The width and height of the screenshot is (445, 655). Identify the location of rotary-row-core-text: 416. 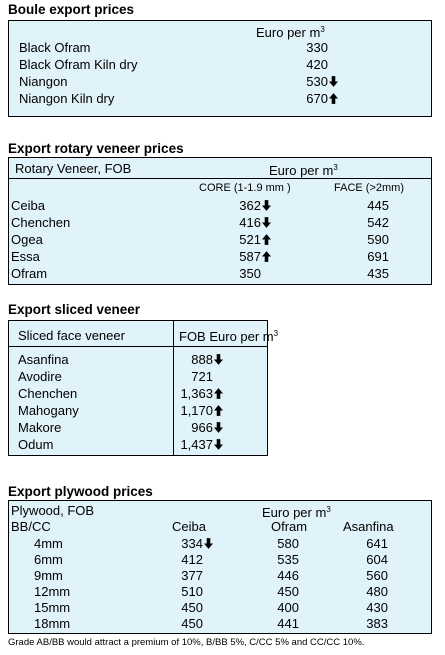
(250, 222).